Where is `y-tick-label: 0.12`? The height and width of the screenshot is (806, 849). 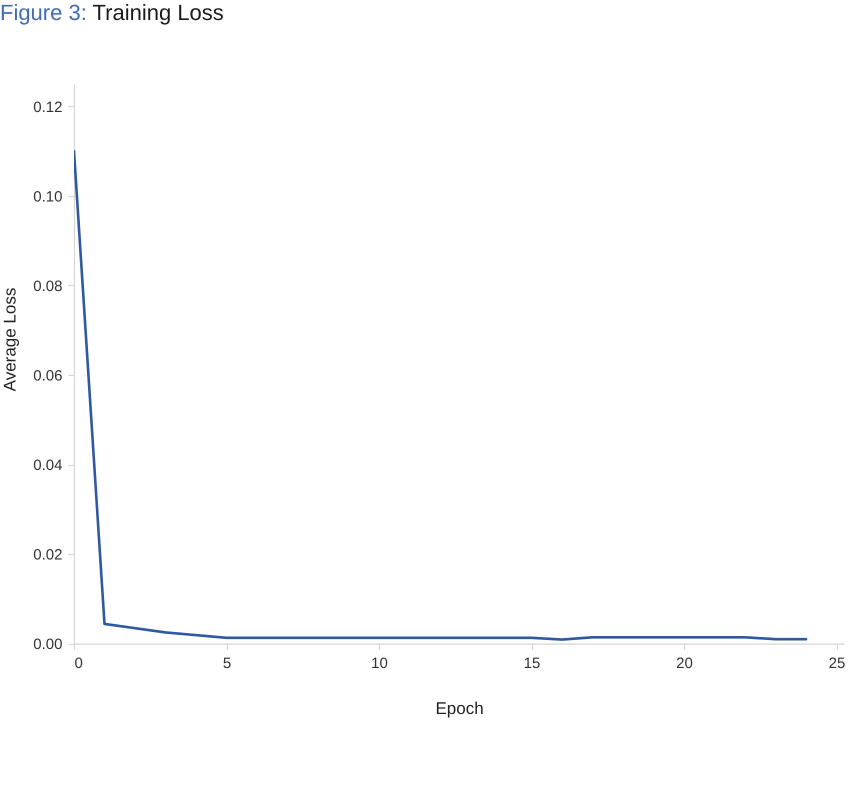 y-tick-label: 0.12 is located at coordinates (47, 107).